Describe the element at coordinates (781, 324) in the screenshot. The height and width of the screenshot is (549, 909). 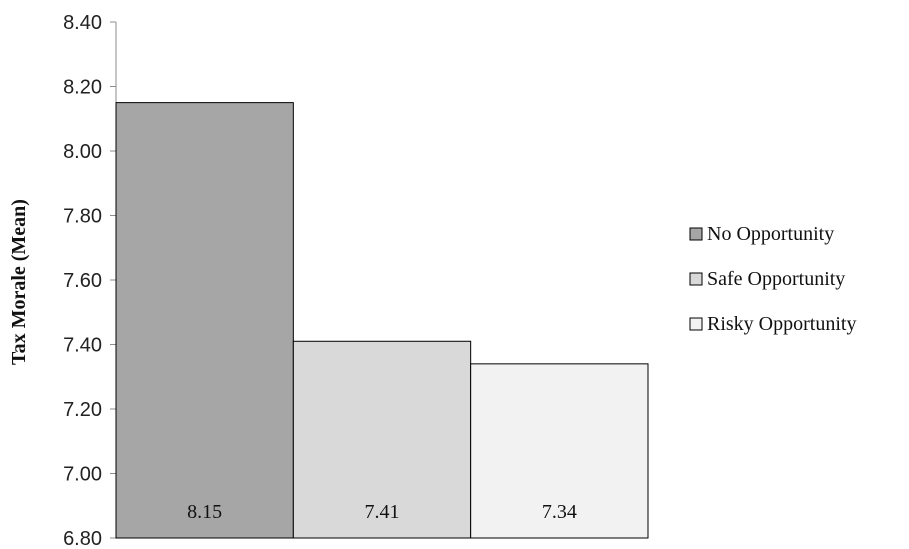
I see `legend-entry-label: Risky Opportunity` at that location.